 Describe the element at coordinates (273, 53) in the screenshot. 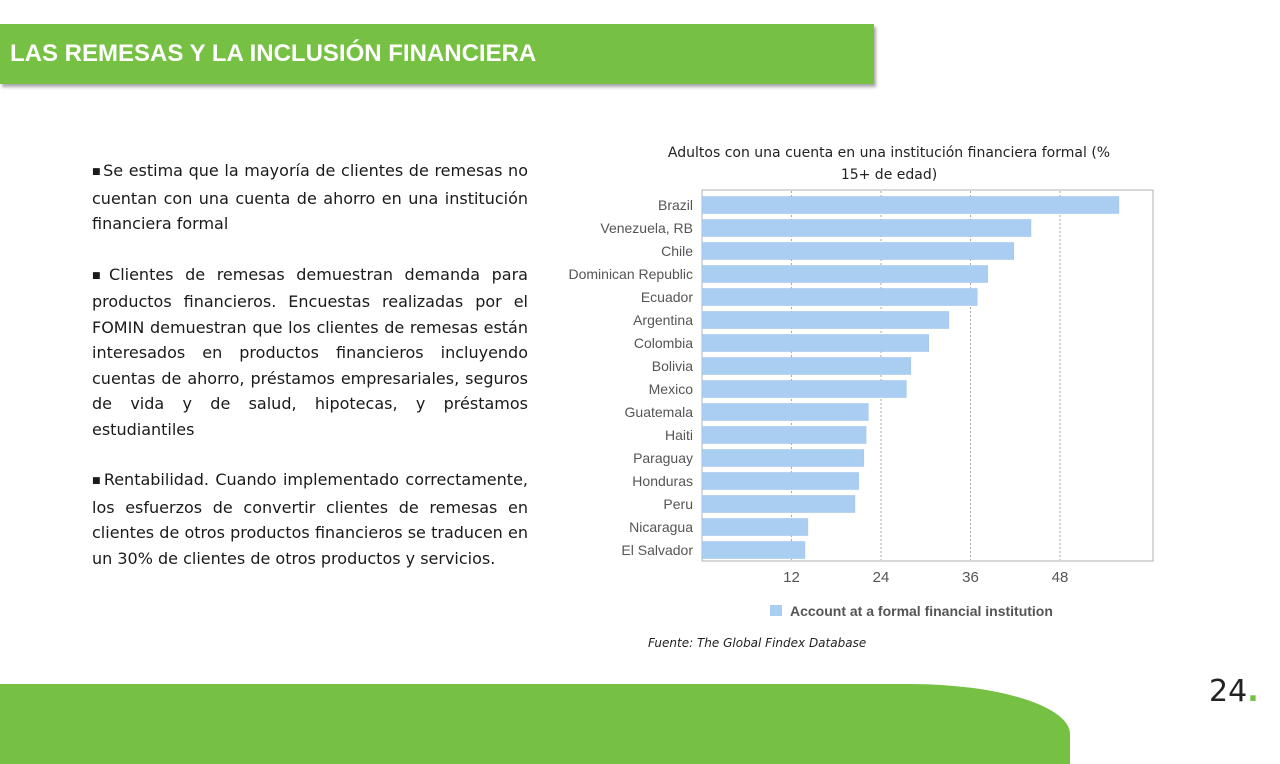

I see `slide-title: LAS REMESAS Y LA INCLUSIÓN FINANCIERA` at that location.